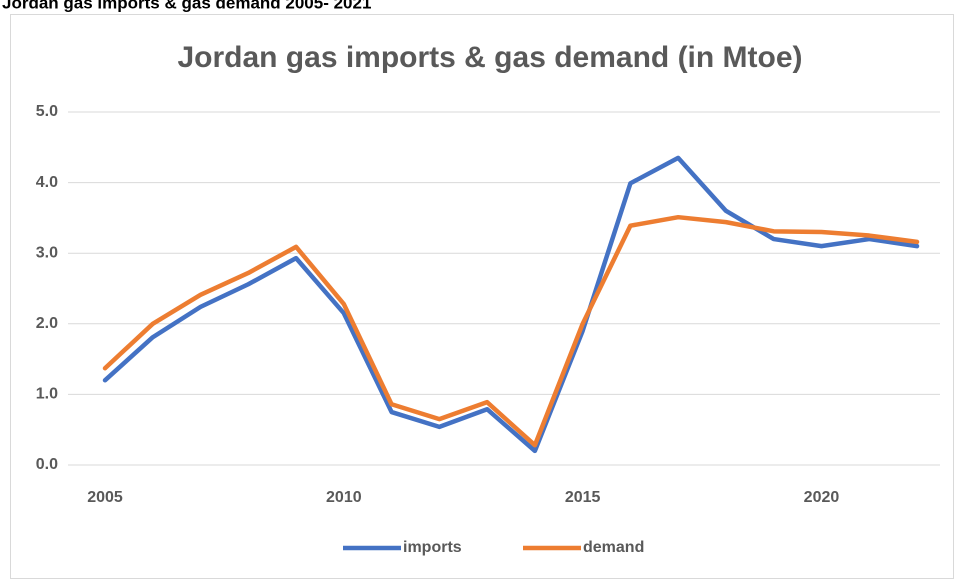  Describe the element at coordinates (47, 323) in the screenshot. I see `y-tick-label: 2.0` at that location.